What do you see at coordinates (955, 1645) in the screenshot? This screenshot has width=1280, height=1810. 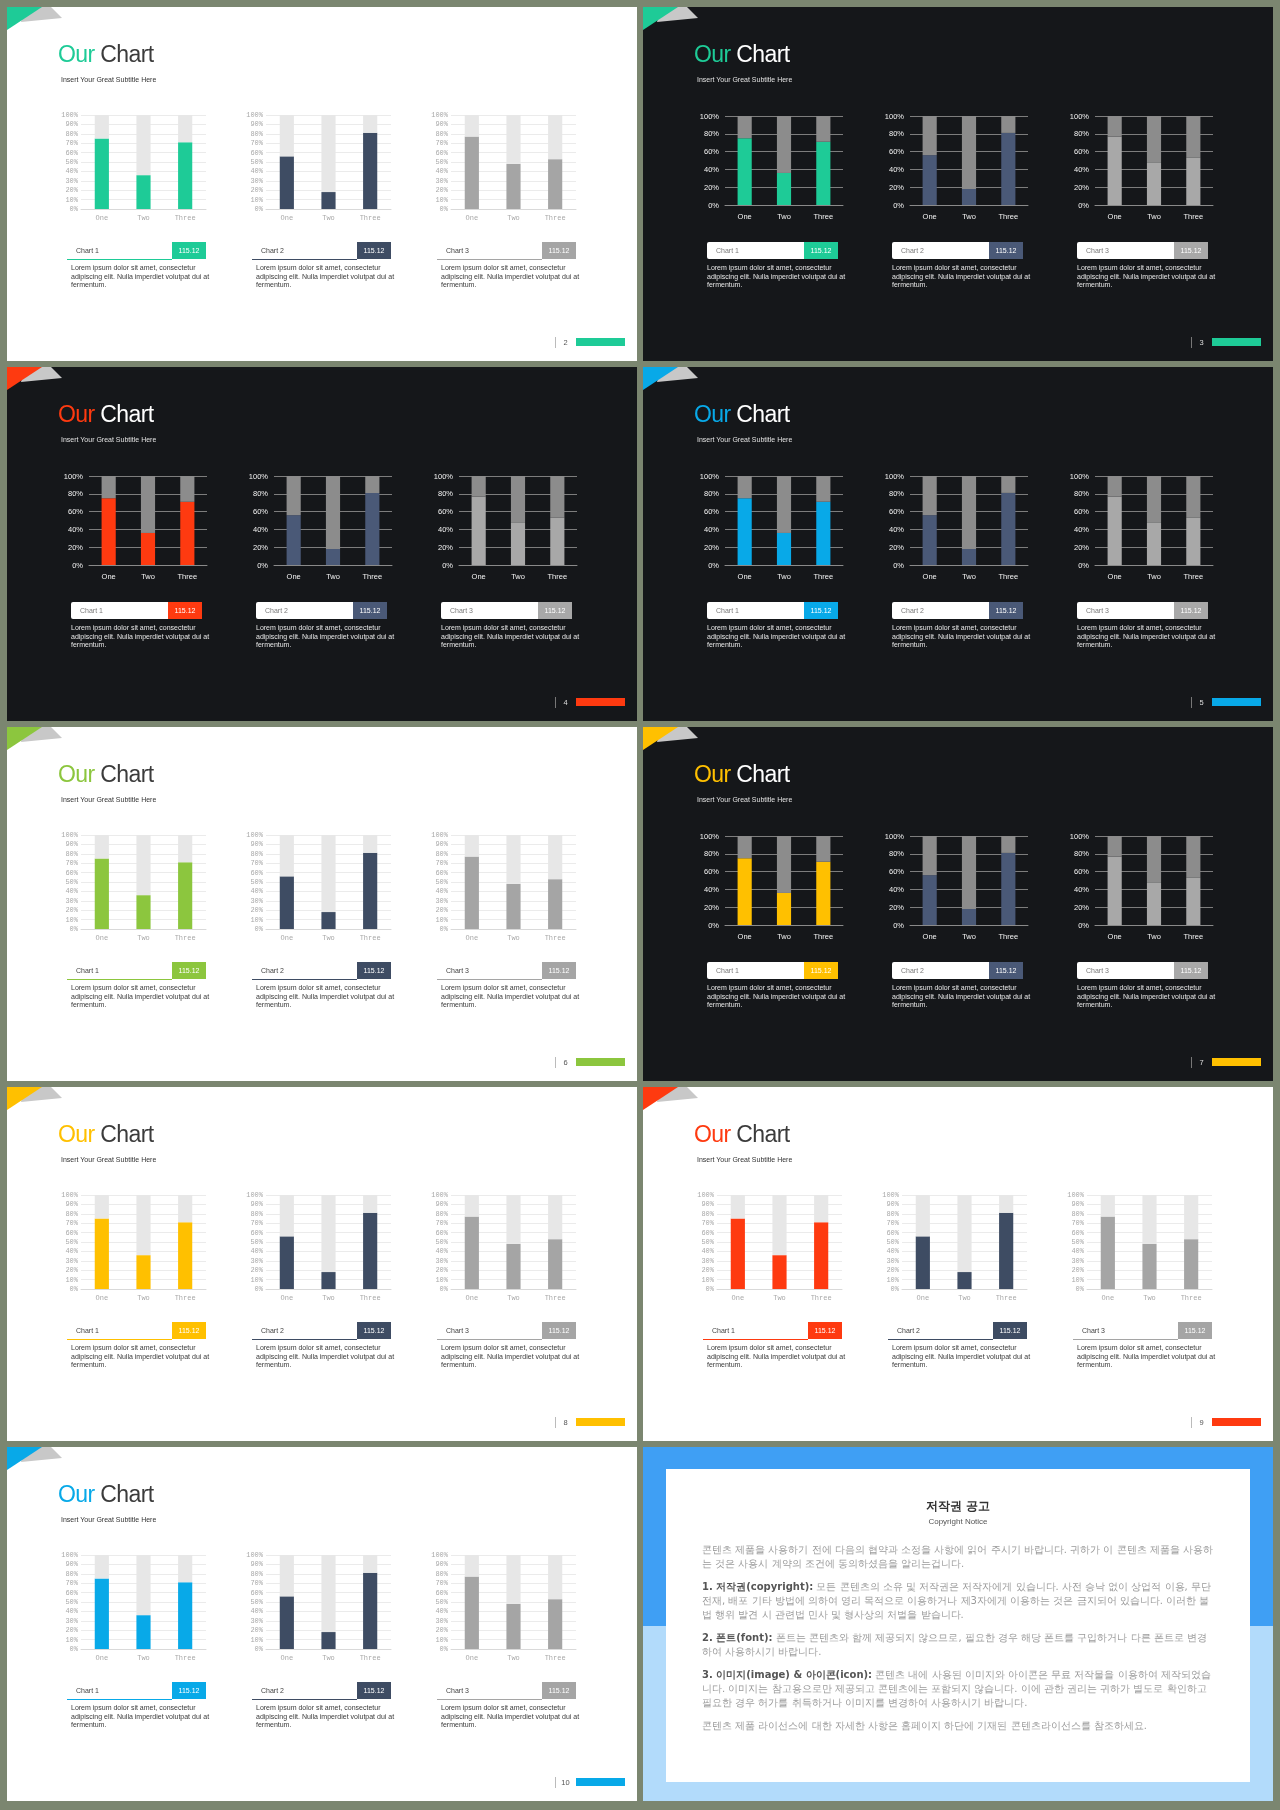 I see `text: 2. 폰트(font): 폰트는 콘텐츠와 함께 제공되지 않으므로, 필요한 경우 해당 폰트를 구입하거나 다른 폰트로 변경하여 사용하시기 바랍니다.` at bounding box center [955, 1645].